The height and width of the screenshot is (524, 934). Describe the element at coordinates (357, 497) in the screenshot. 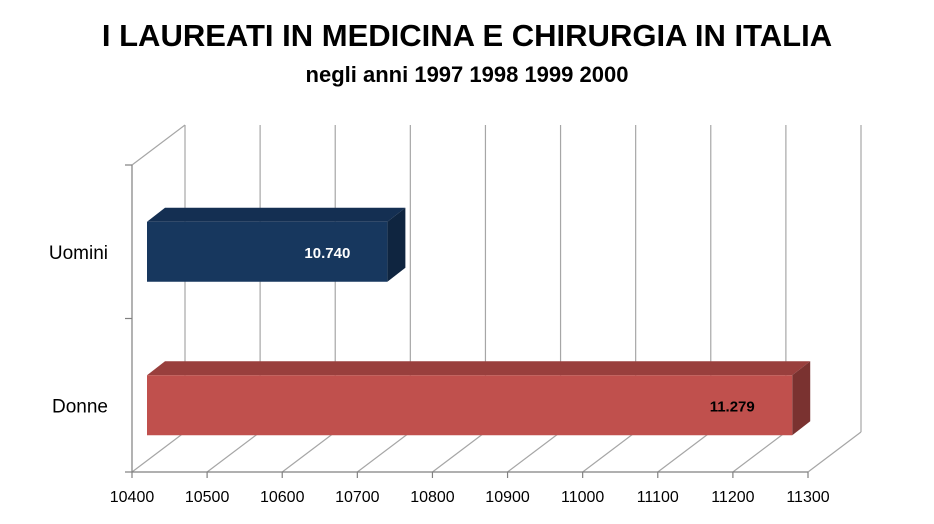

I see `value-tick-label: 10700` at that location.